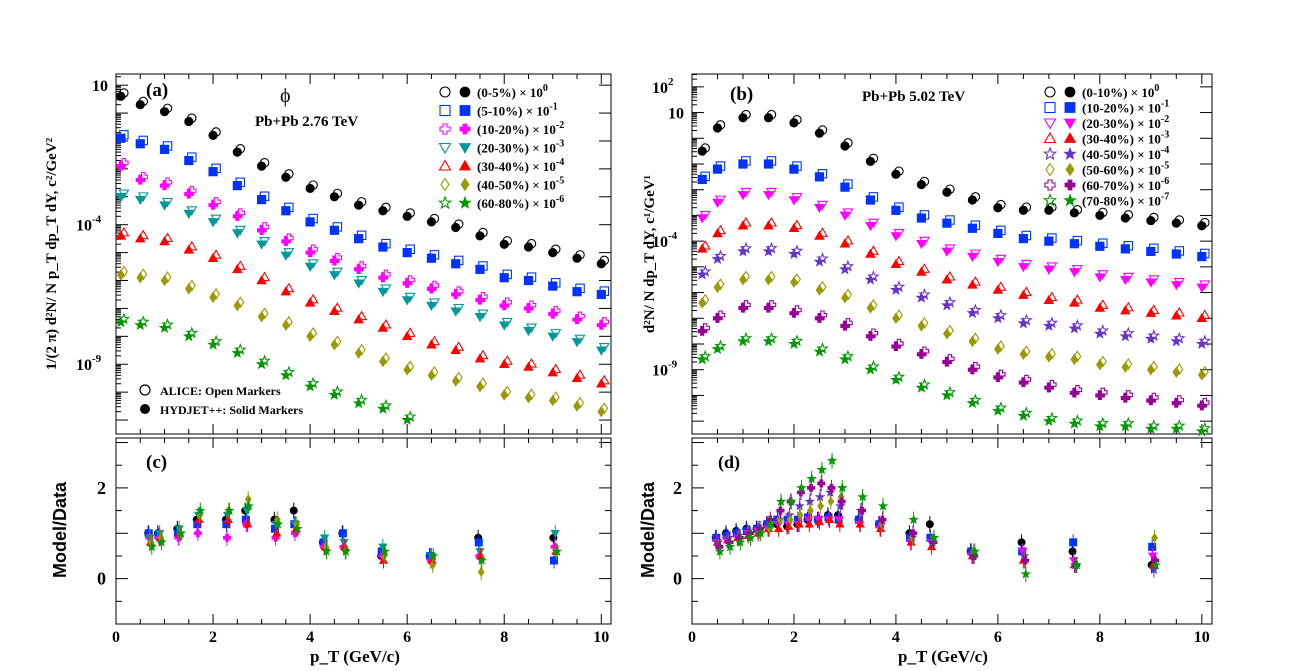 This screenshot has width=1298, height=671. What do you see at coordinates (1125, 138) in the screenshot?
I see `legend-label: (30-40%) × 10-3` at bounding box center [1125, 138].